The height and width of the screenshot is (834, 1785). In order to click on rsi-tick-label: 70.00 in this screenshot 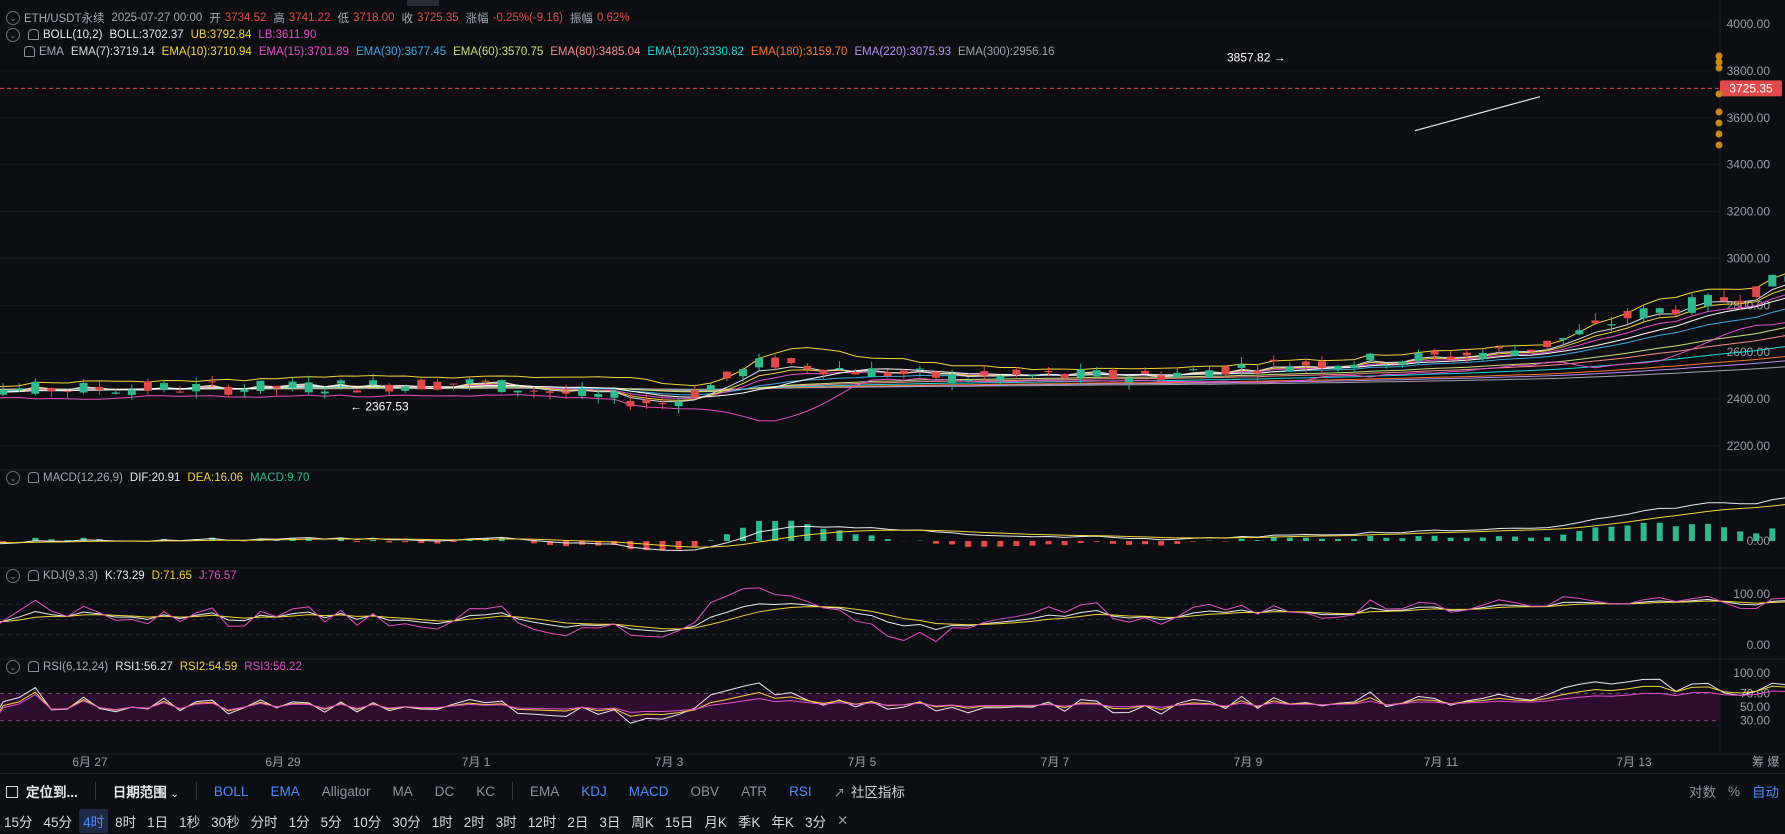, I will do `click(1755, 693)`.